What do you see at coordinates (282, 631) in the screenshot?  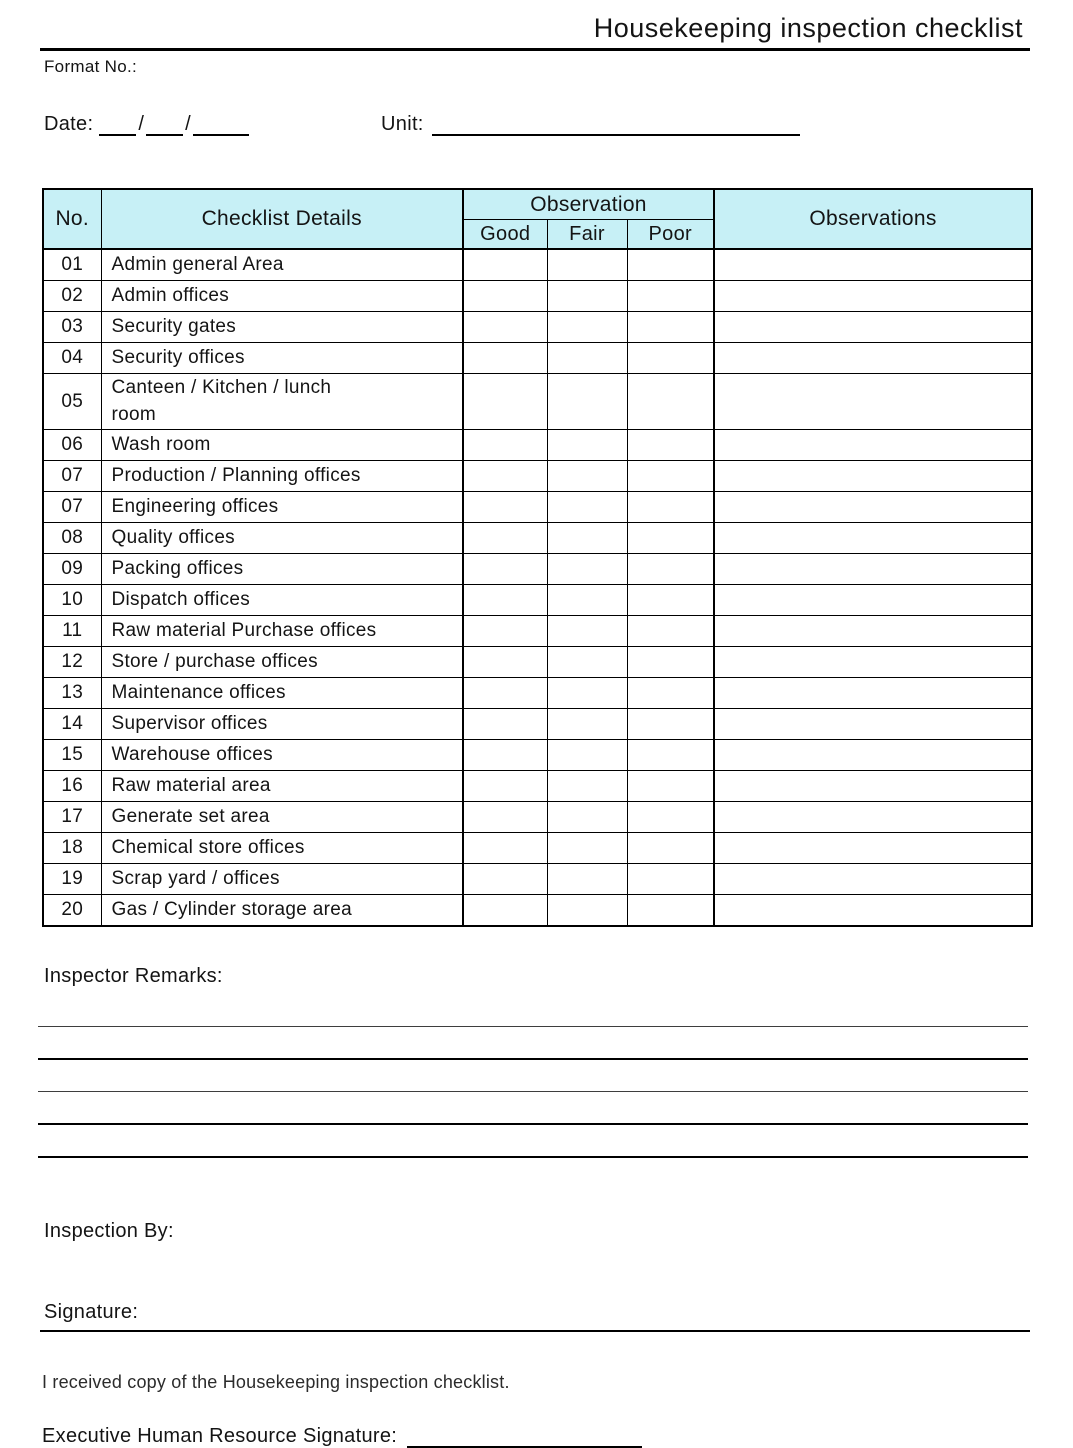 I see `row-details: Raw material Purchase offices` at bounding box center [282, 631].